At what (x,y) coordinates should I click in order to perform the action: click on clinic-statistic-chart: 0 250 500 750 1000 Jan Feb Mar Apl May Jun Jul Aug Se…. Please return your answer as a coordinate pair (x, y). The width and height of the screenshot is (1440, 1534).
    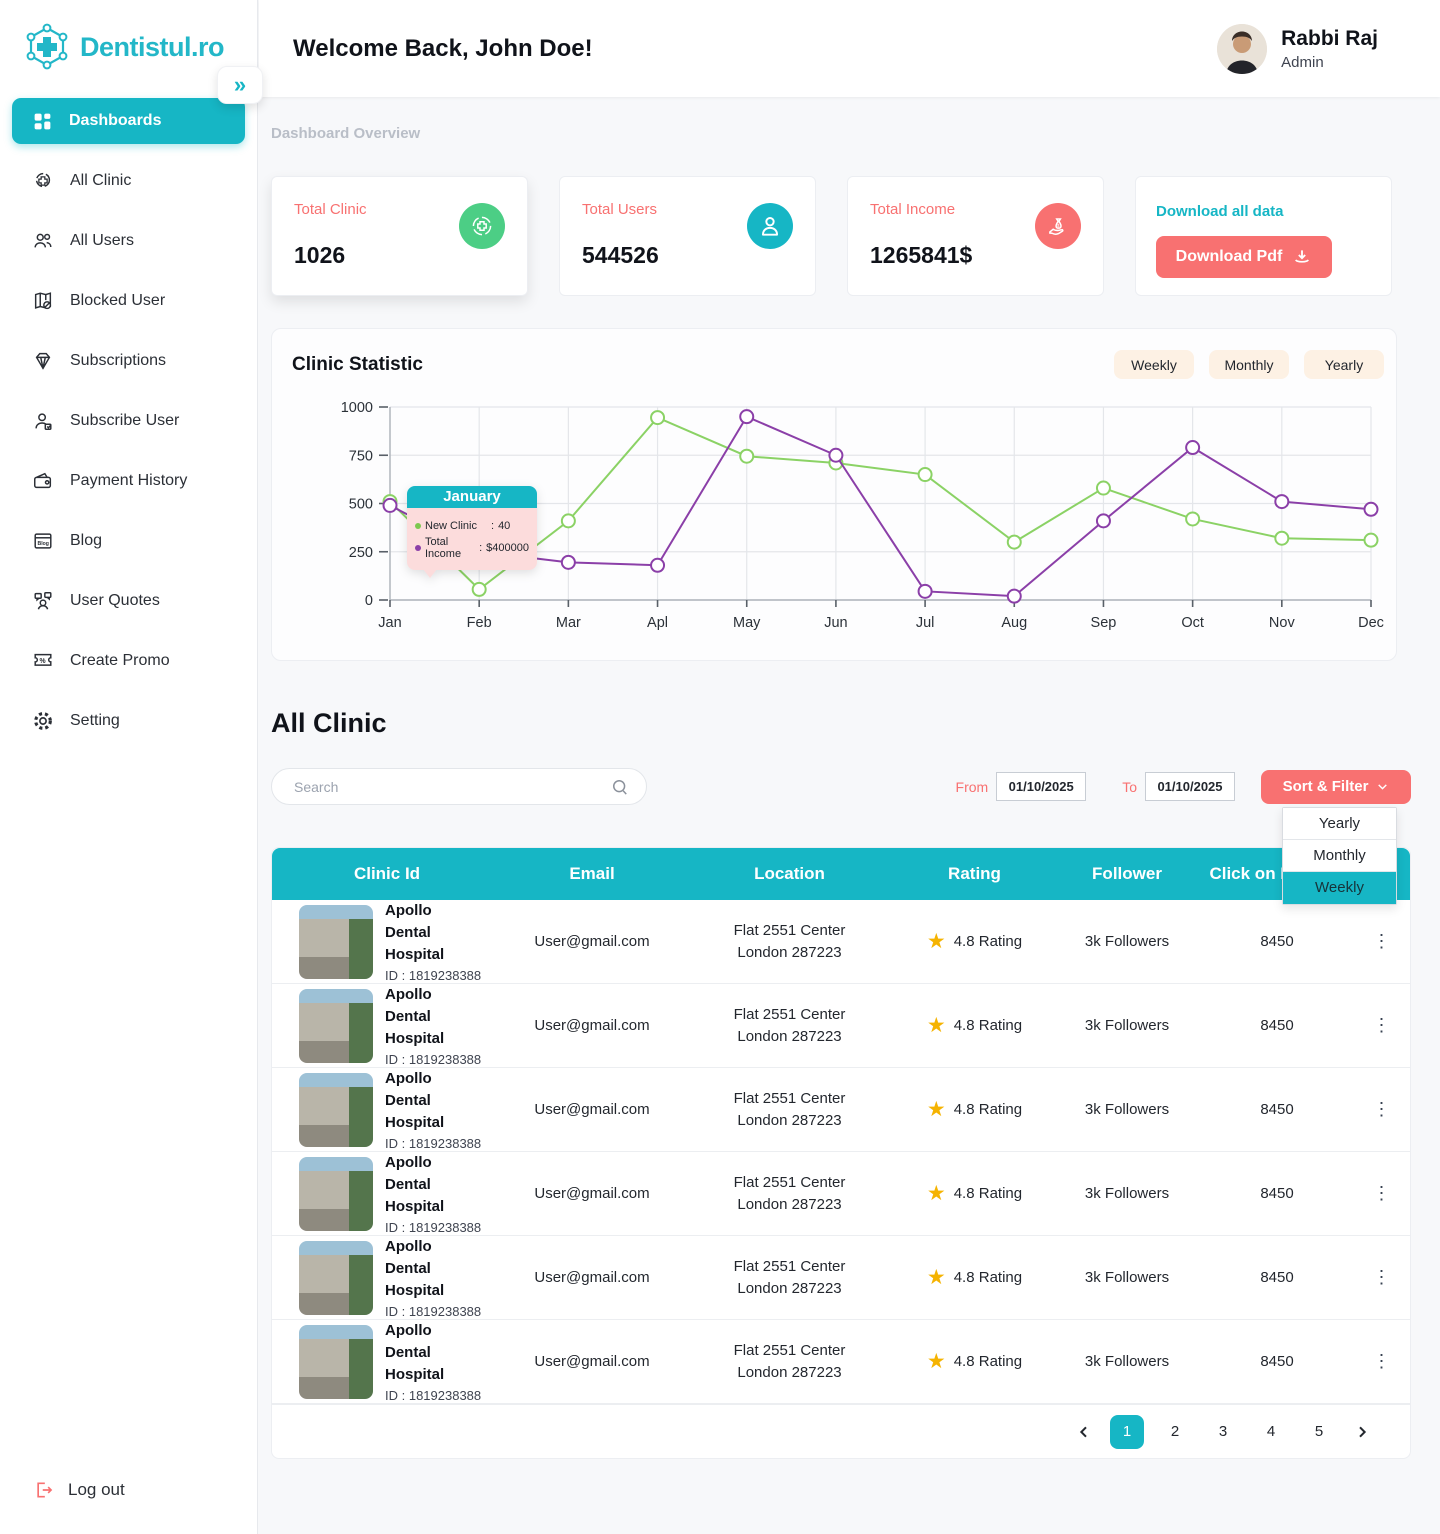
    Looking at the image, I should click on (835, 520).